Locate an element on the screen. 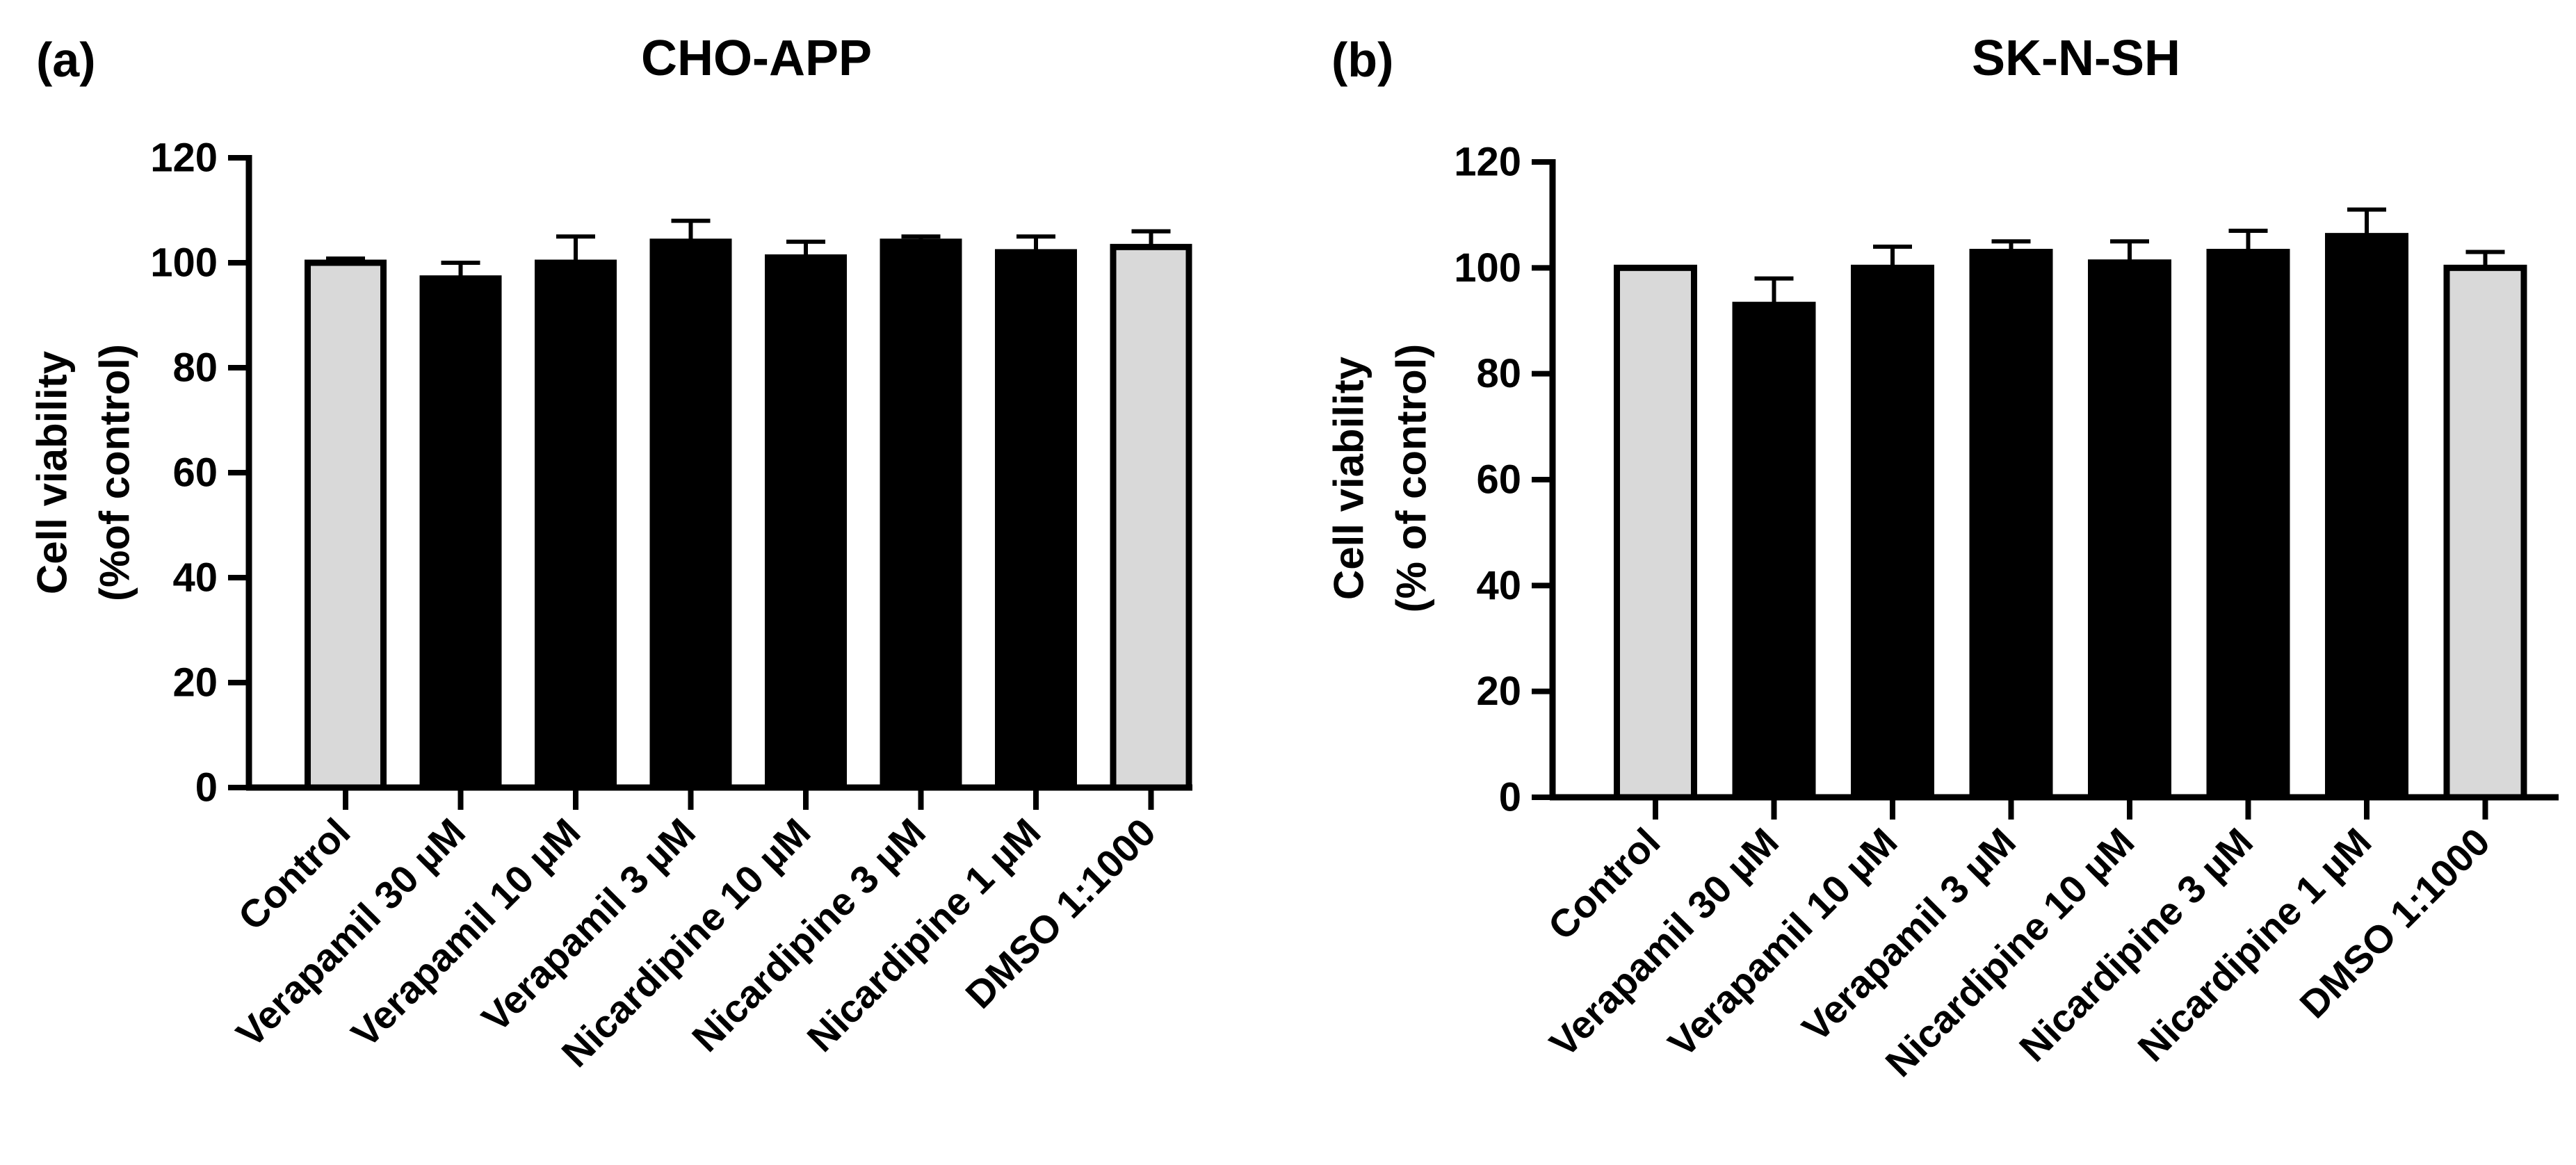  chart-title: SK-N-SH is located at coordinates (2076, 58).